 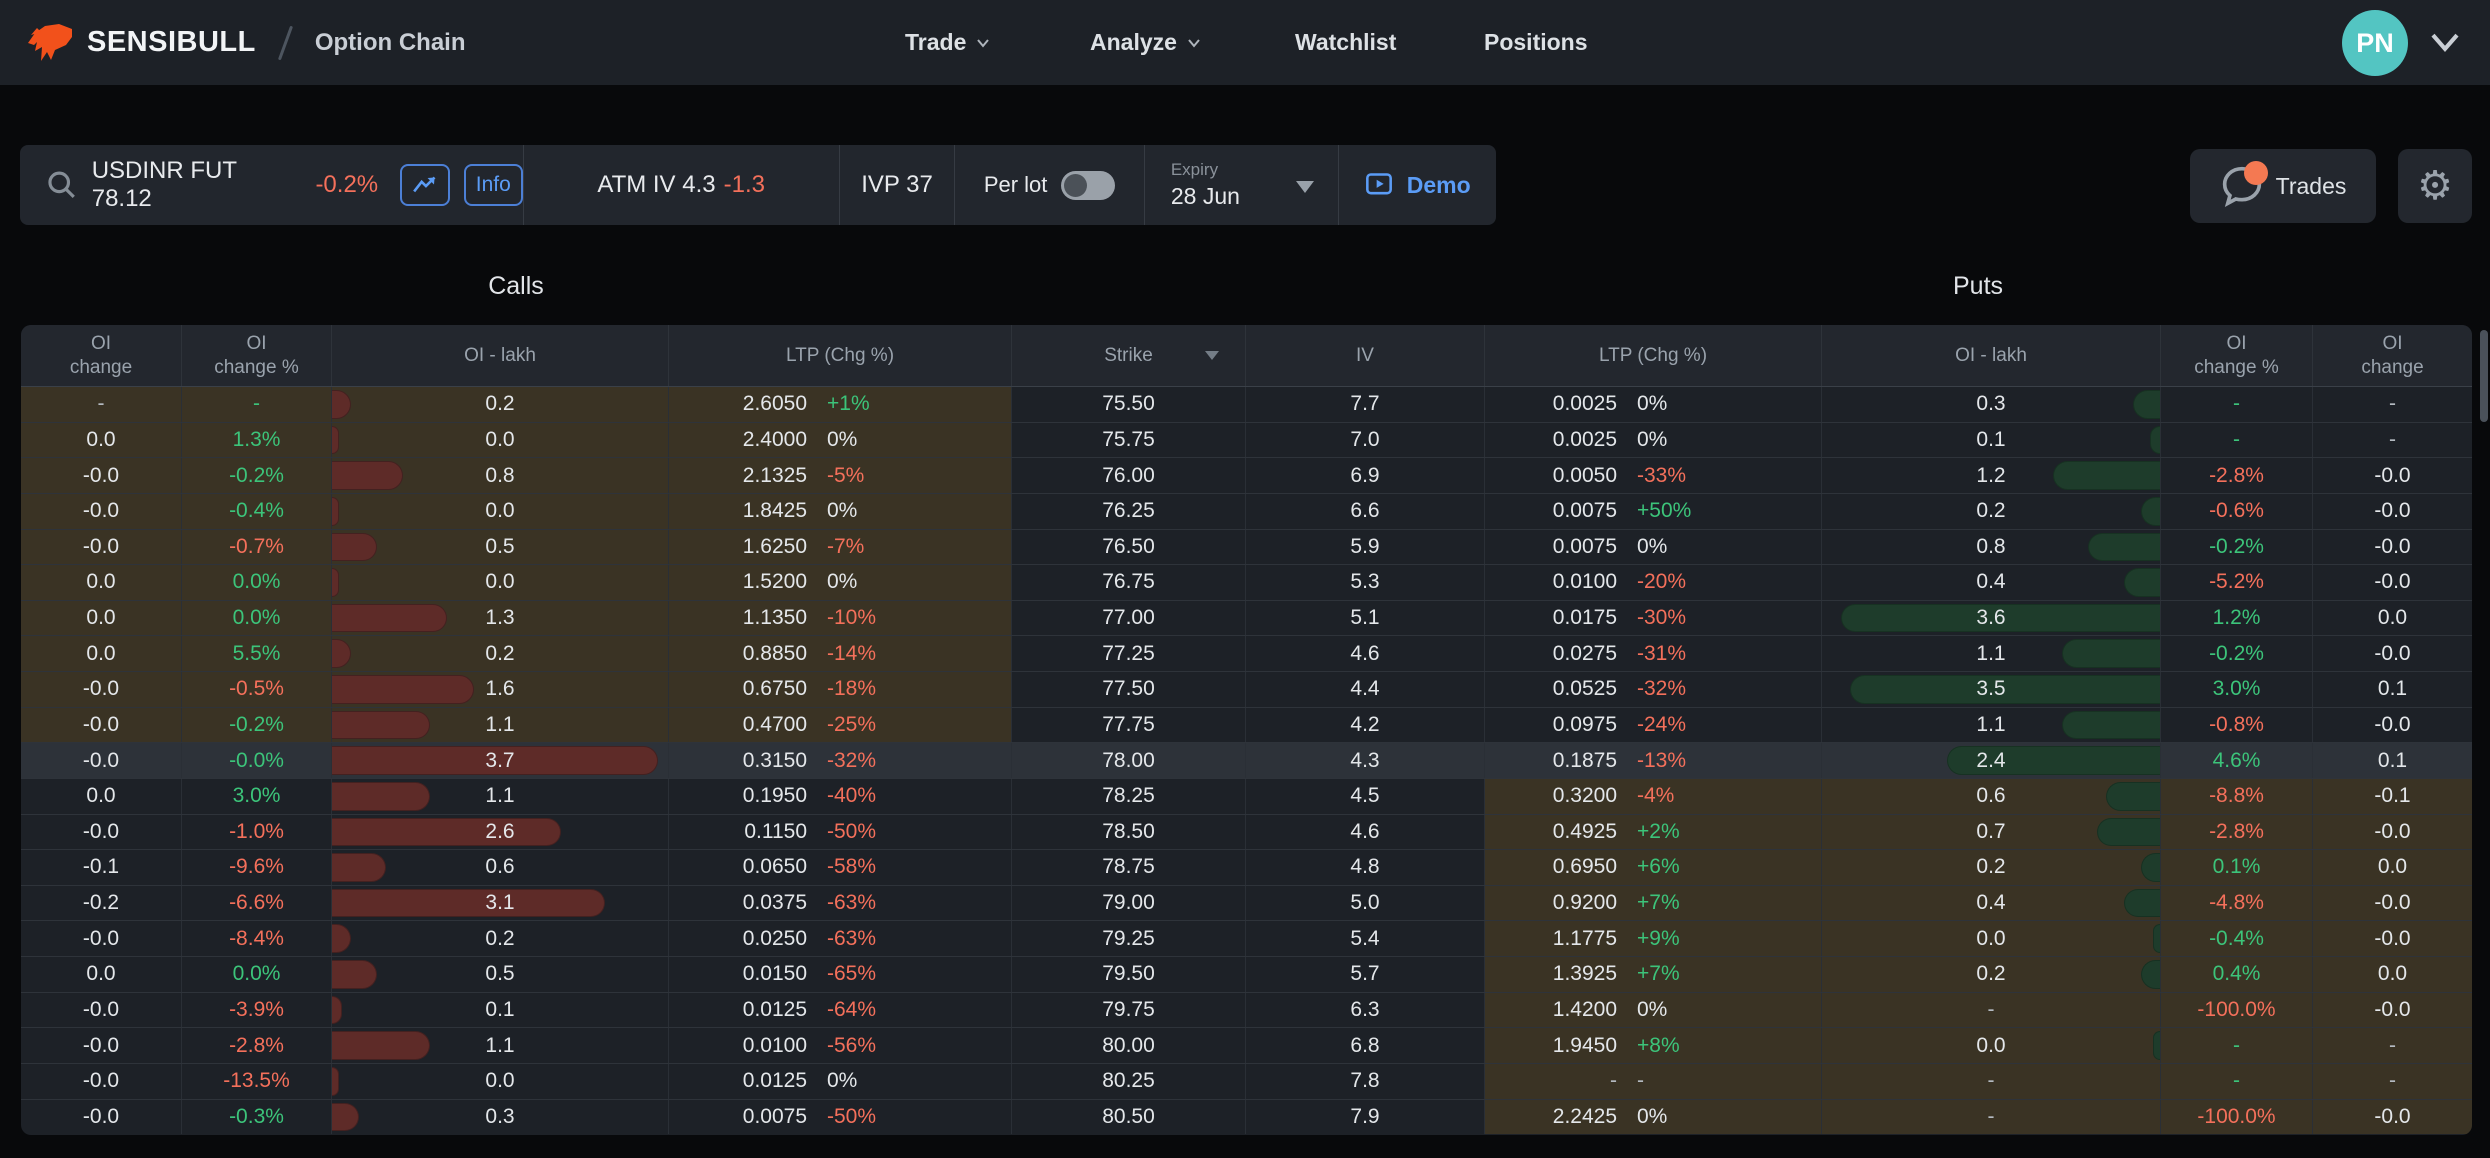 I want to click on strike-filter-icon, so click(x=1212, y=355).